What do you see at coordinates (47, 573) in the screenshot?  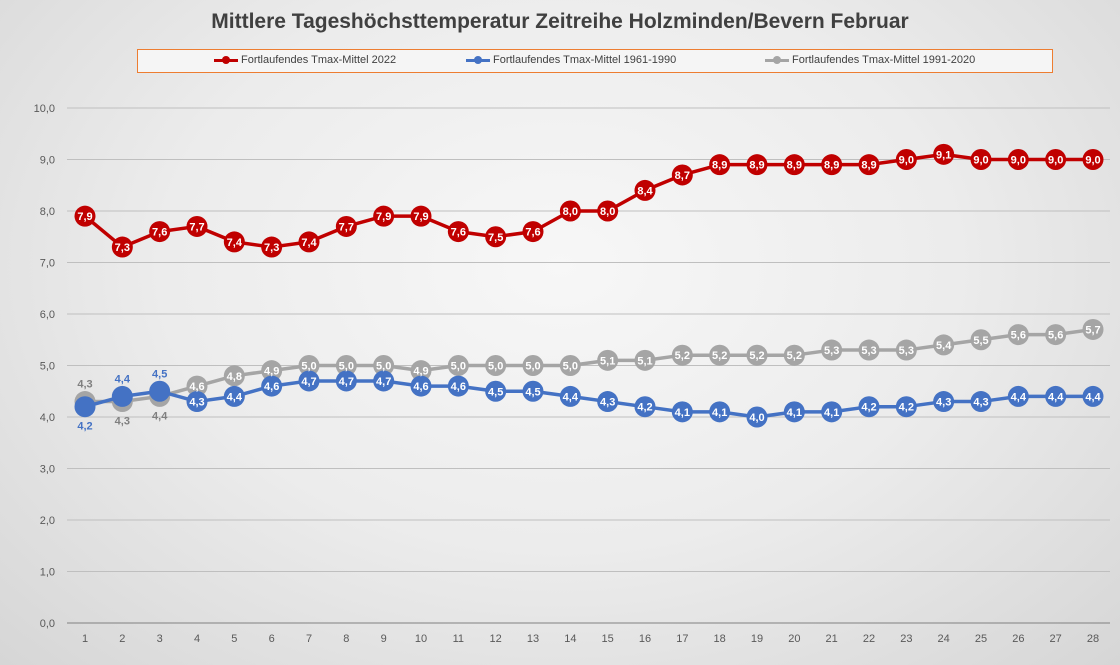 I see `y-tick-label: 1,0` at bounding box center [47, 573].